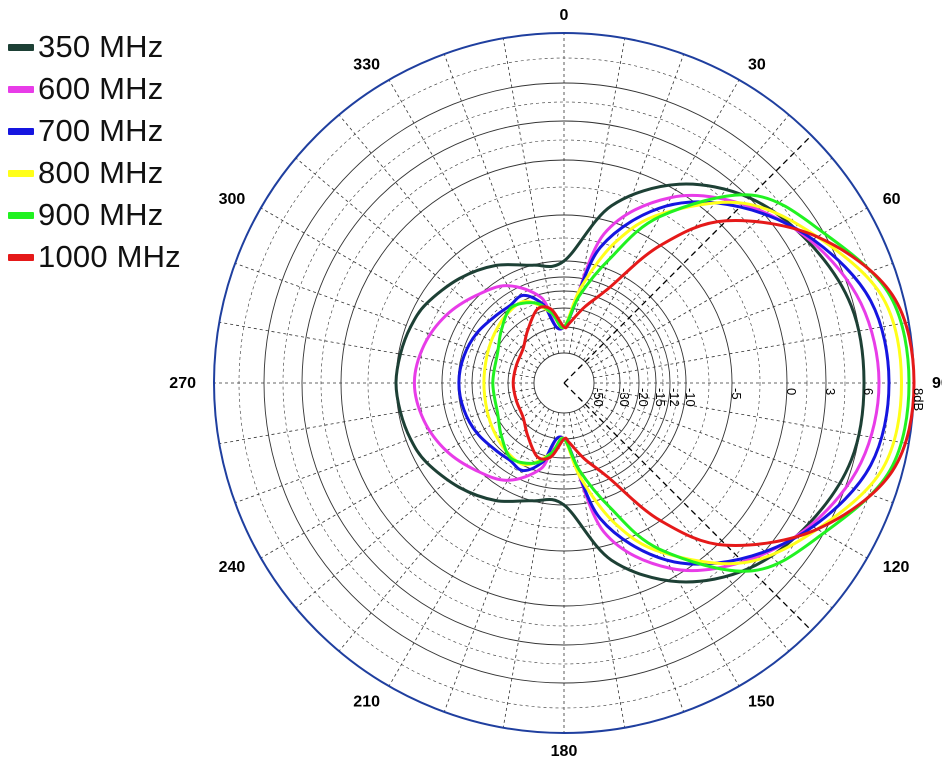 The image size is (942, 763). Describe the element at coordinates (101, 214) in the screenshot. I see `legend-label: 900 MHz` at that location.